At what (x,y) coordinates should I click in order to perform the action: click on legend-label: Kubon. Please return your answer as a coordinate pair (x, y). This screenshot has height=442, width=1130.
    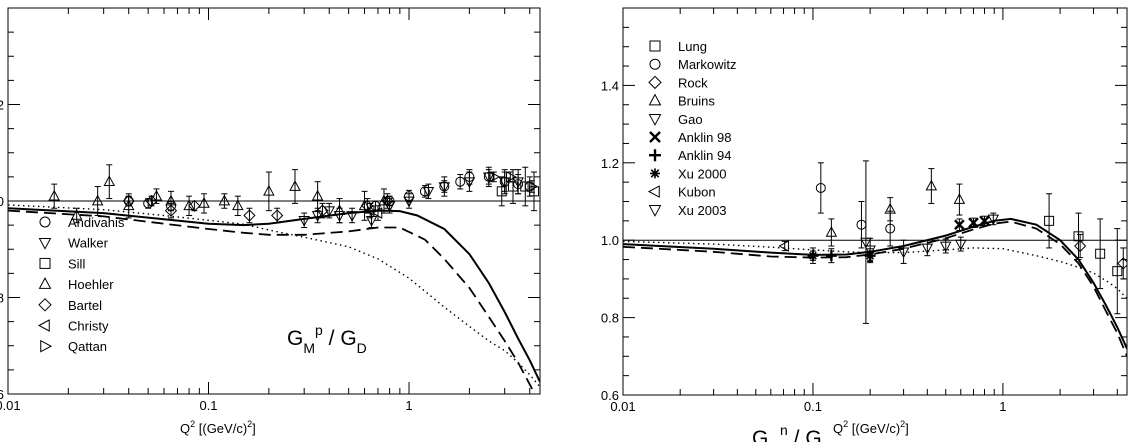
    Looking at the image, I should click on (697, 192).